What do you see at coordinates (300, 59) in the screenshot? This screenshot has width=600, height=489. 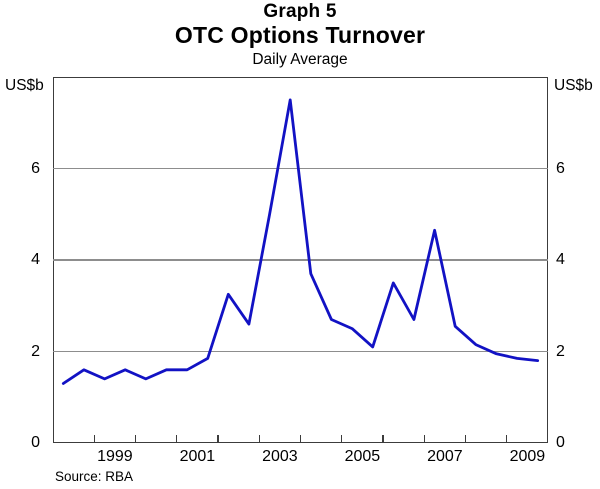 I see `graph-subtitle: Daily Average` at bounding box center [300, 59].